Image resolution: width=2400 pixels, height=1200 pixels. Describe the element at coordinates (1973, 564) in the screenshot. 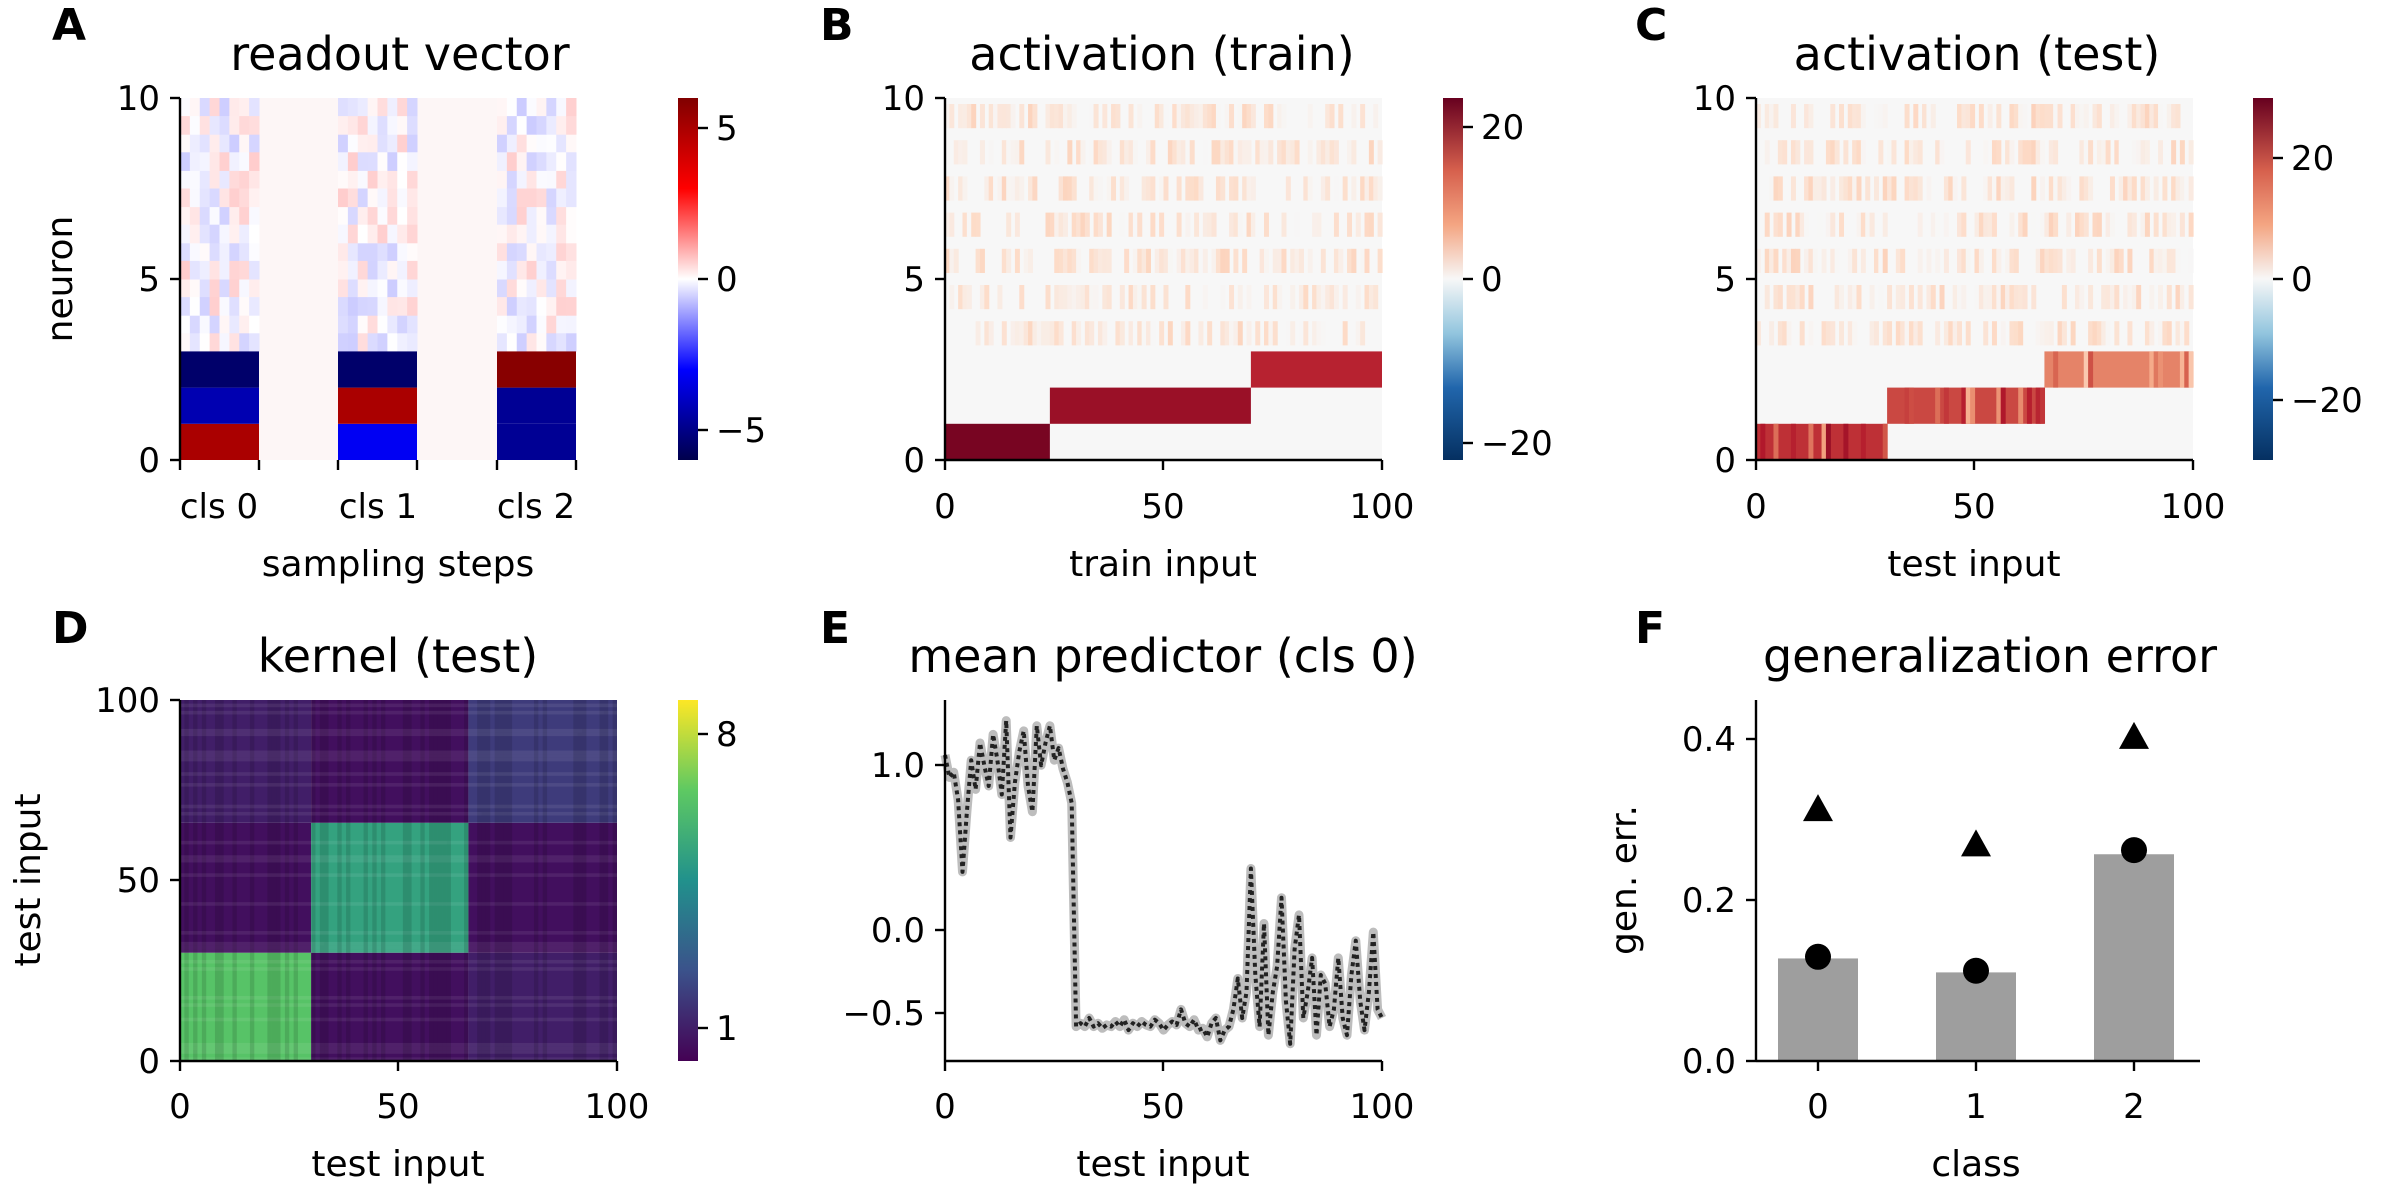

I see `panel-c-xlabel: test input` at that location.